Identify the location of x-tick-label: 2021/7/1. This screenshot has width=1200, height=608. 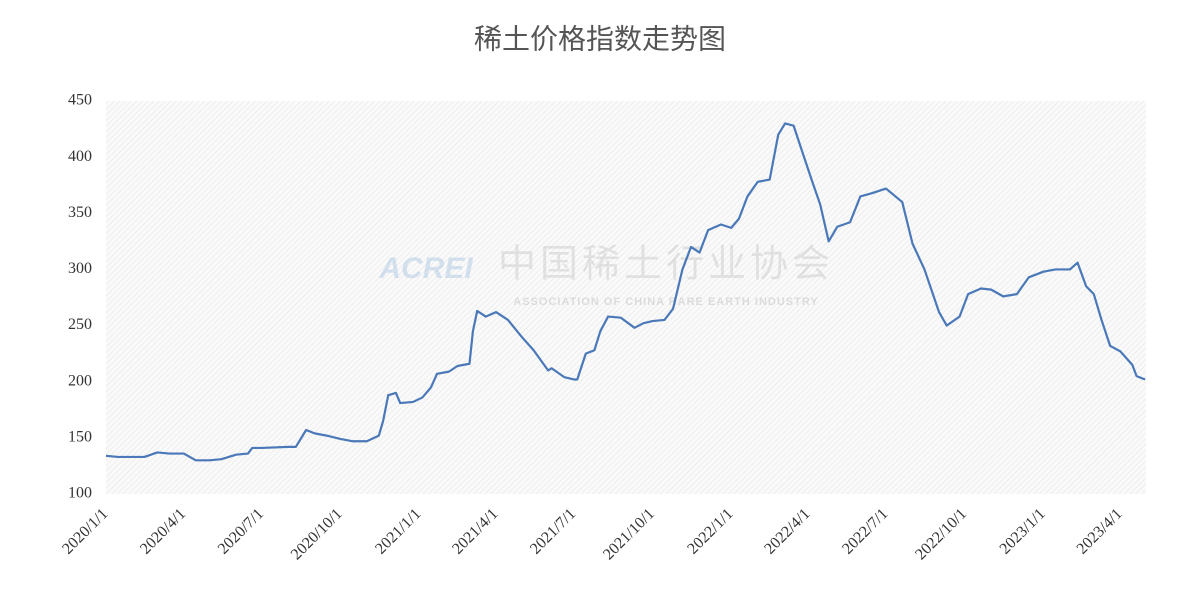
(553, 531).